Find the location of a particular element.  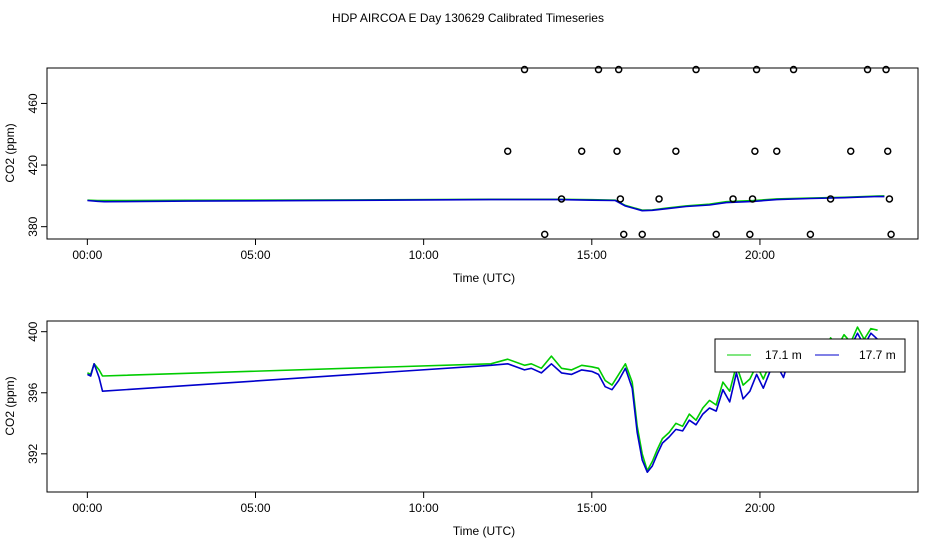

top-chart-y-axis: 380 420 460 is located at coordinates (36, 165).